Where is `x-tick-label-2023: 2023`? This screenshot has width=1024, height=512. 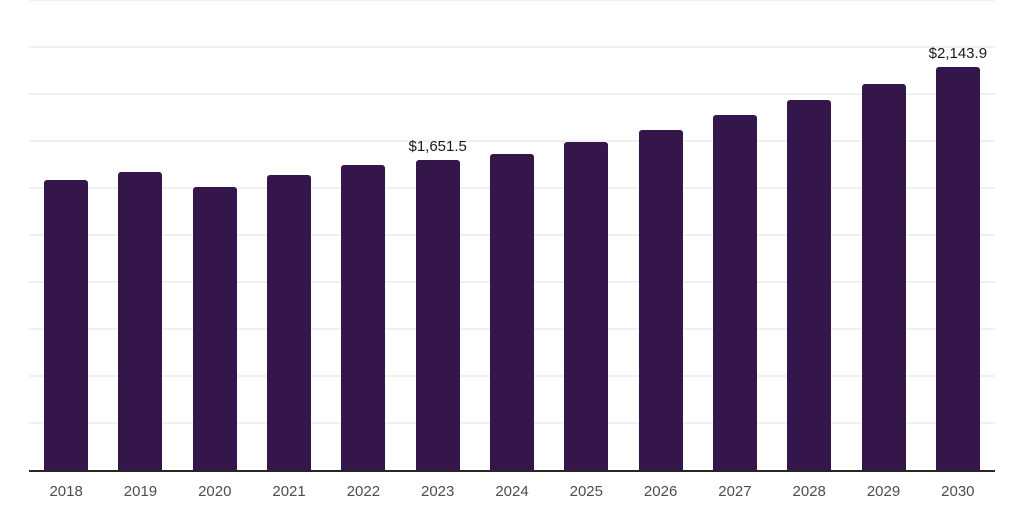 x-tick-label-2023: 2023 is located at coordinates (438, 491).